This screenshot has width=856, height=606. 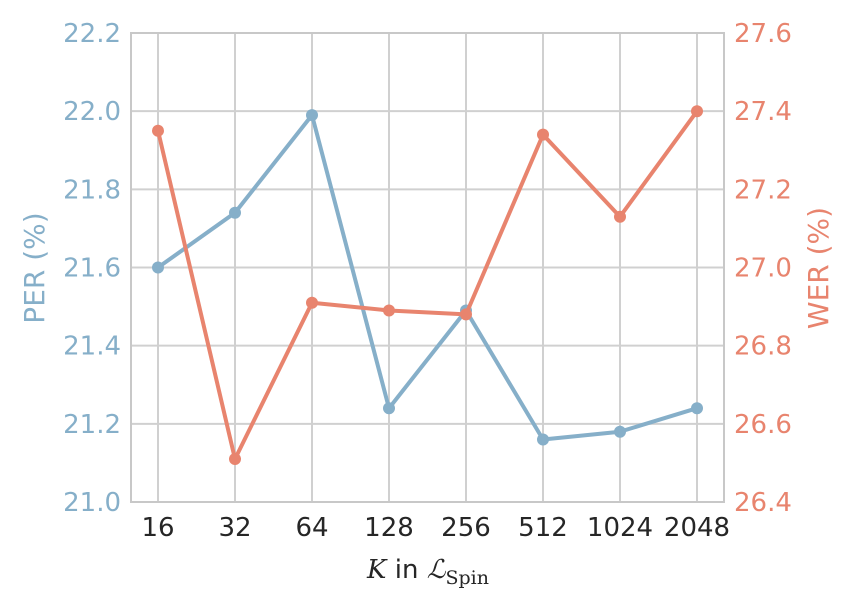 I want to click on x-tick-32: 32, so click(x=234, y=528).